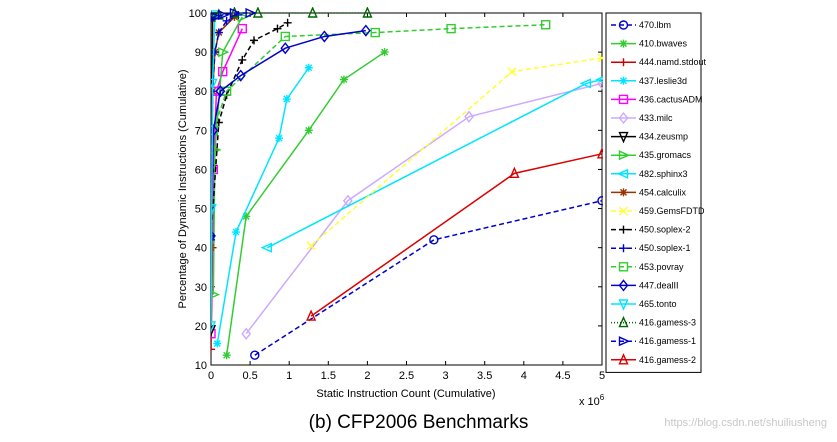 Image resolution: width=837 pixels, height=442 pixels. What do you see at coordinates (665, 248) in the screenshot?
I see `legend-label: 450.soplex-1` at bounding box center [665, 248].